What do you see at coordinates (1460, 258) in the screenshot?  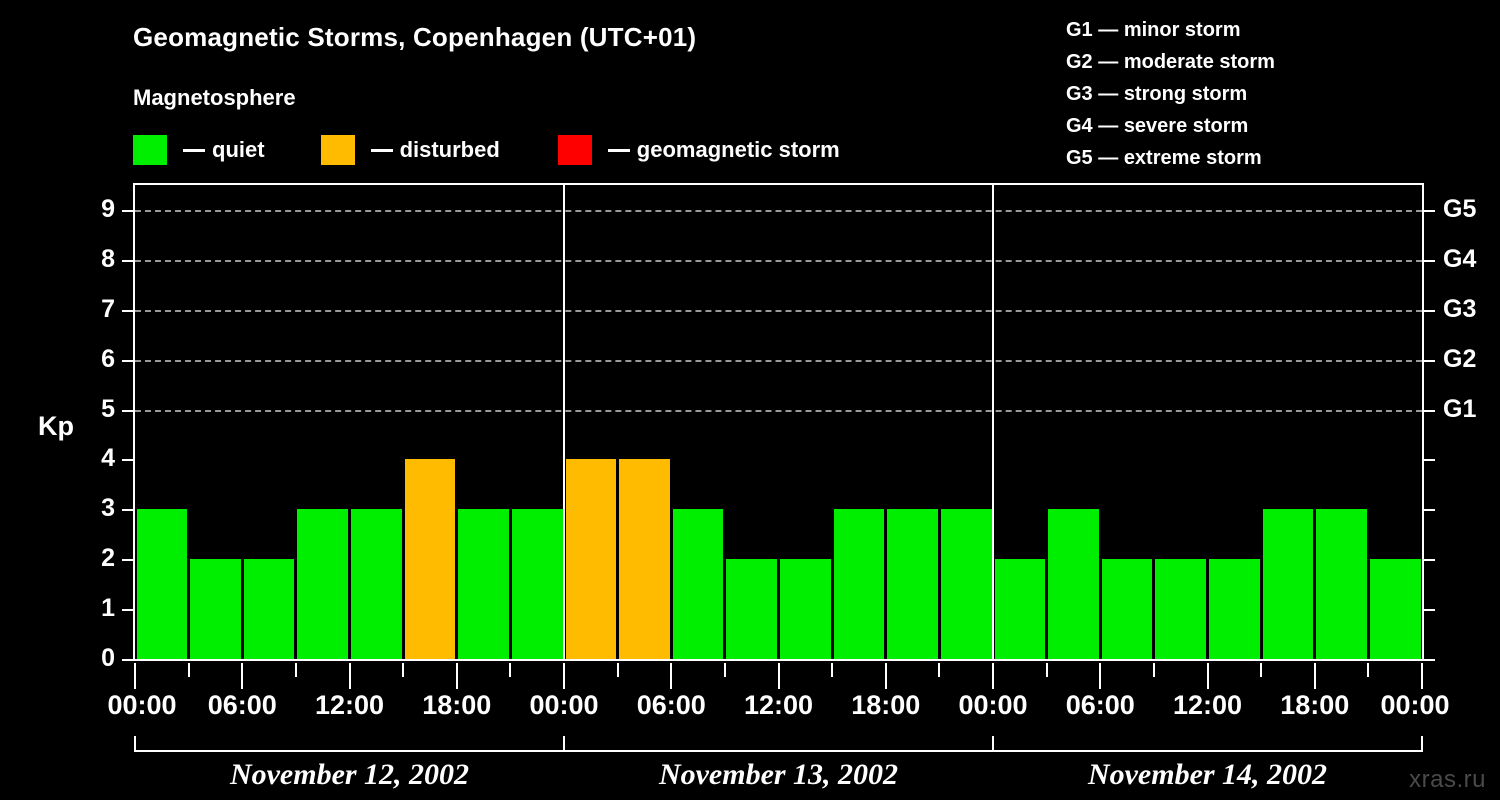 I see `right-axis-tick-label: G4` at bounding box center [1460, 258].